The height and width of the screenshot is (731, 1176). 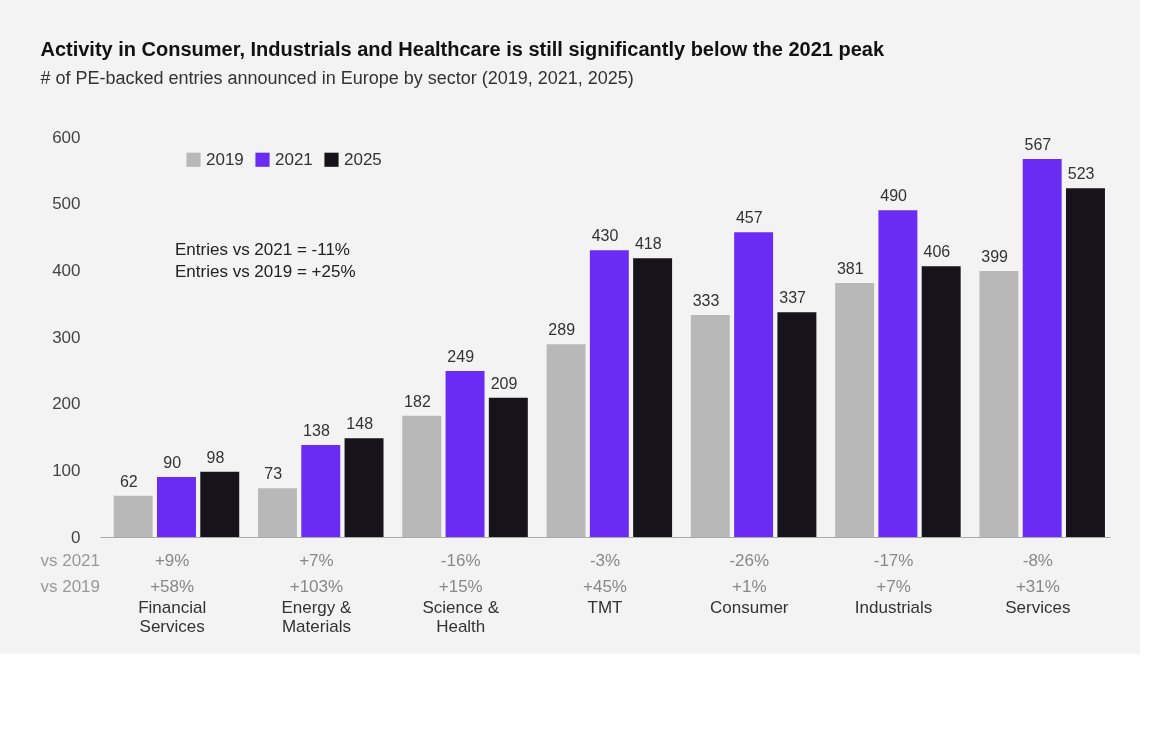 I want to click on x-tick-label: Financial Services, so click(x=172, y=616).